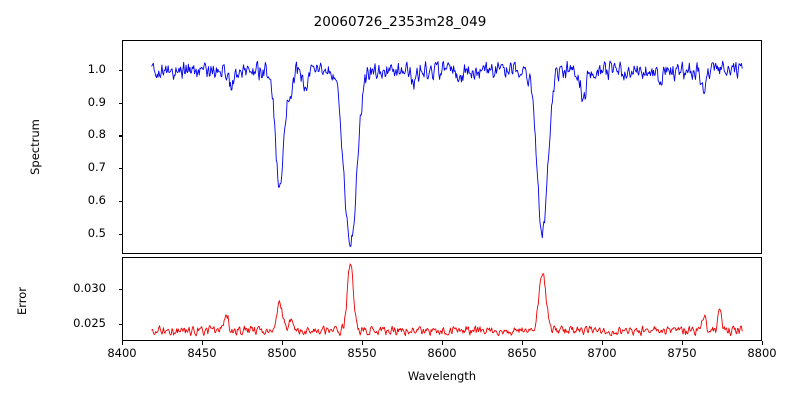 Image resolution: width=800 pixels, height=400 pixels. I want to click on x-tick-label: 8500, so click(282, 353).